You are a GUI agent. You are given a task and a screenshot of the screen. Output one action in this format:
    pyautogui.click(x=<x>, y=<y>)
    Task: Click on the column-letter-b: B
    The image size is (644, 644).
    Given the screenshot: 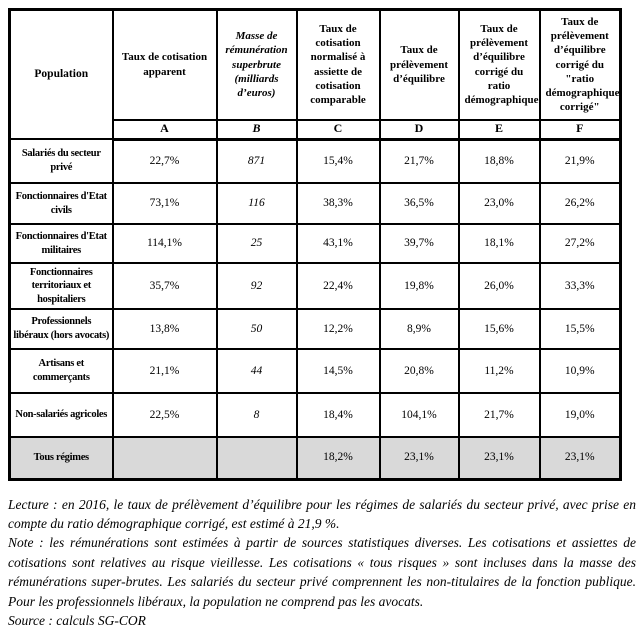 What is the action you would take?
    pyautogui.click(x=256, y=129)
    